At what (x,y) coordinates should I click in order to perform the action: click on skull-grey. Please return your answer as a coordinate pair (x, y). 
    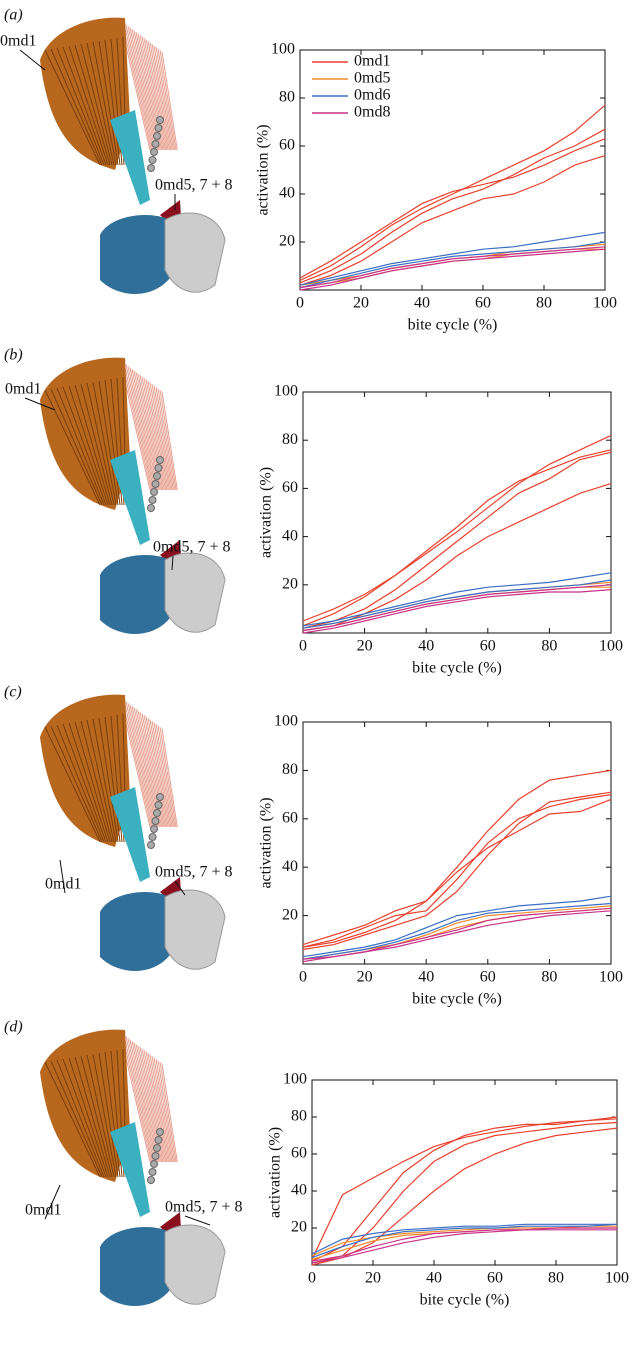
    Looking at the image, I should click on (195, 252).